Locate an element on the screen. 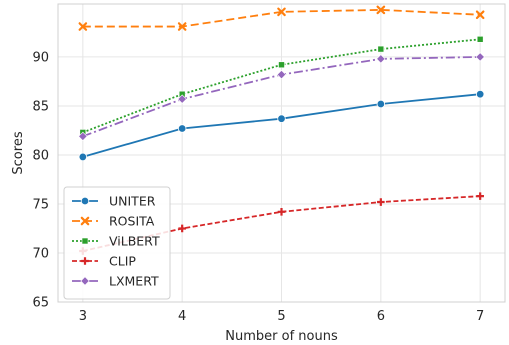 This screenshot has width=509, height=345. x-tick-label: 6 is located at coordinates (381, 316).